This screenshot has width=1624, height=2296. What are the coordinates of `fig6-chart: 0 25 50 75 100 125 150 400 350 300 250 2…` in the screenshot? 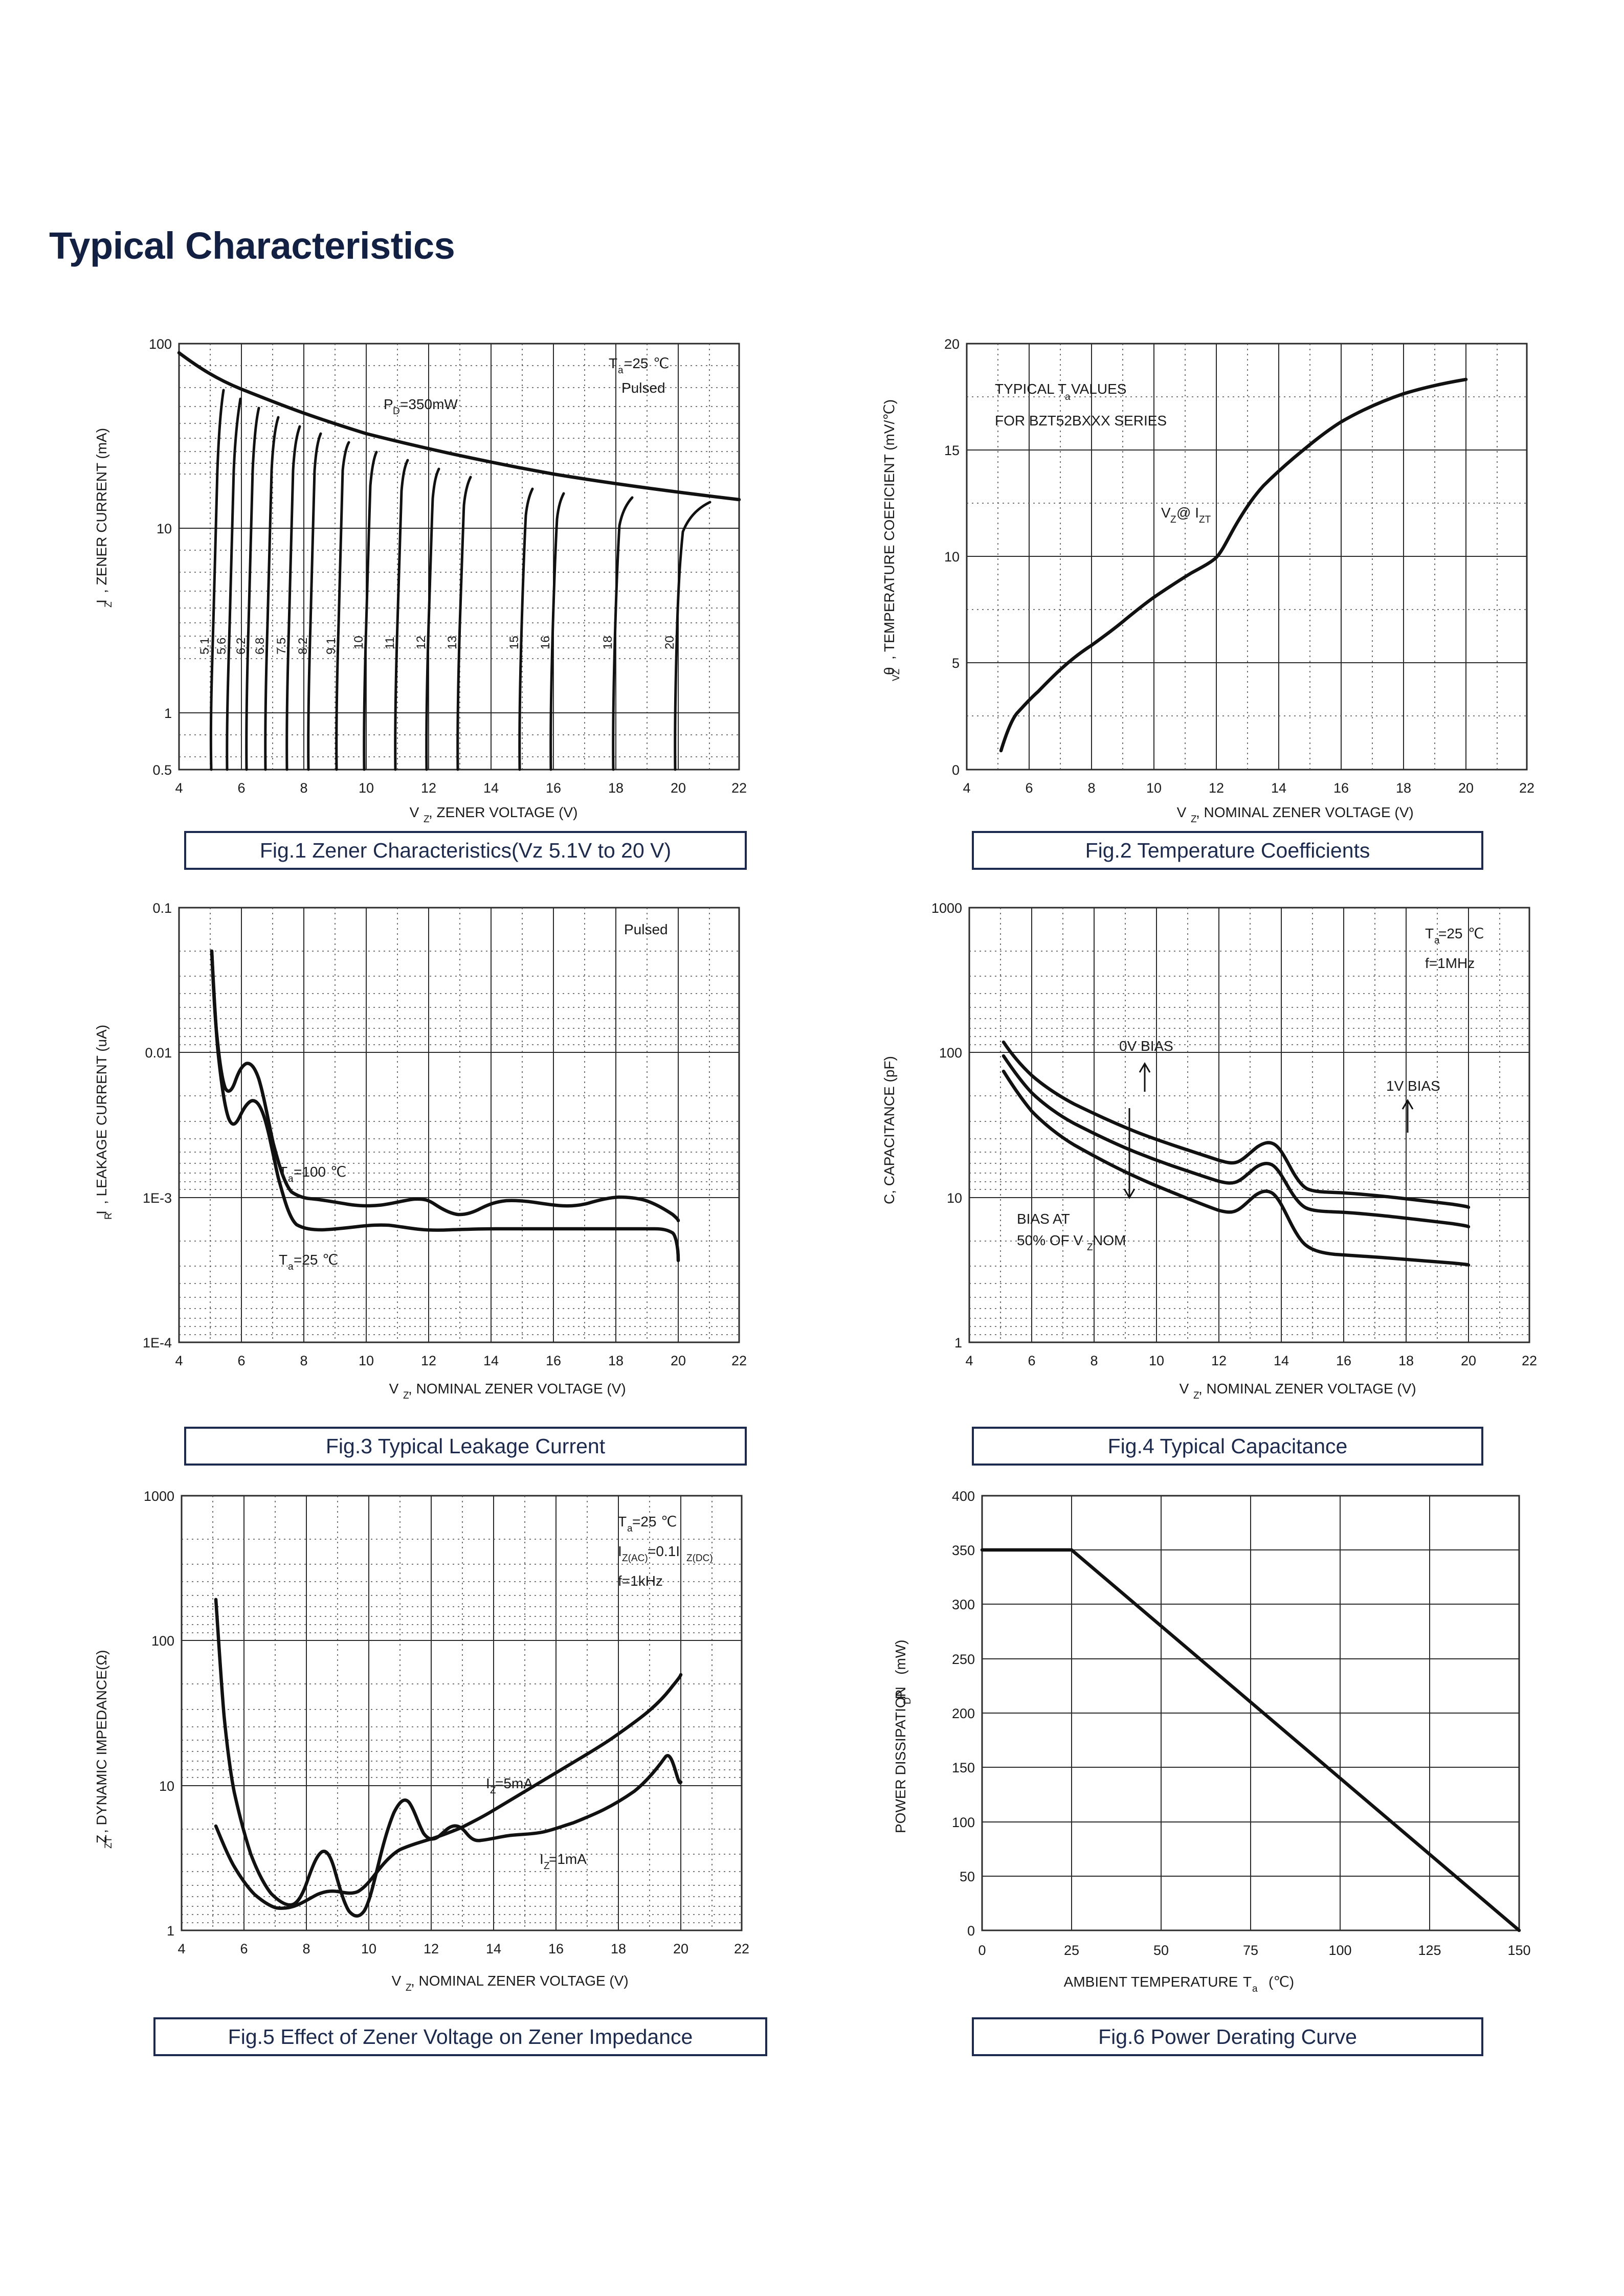 It's located at (1212, 1742).